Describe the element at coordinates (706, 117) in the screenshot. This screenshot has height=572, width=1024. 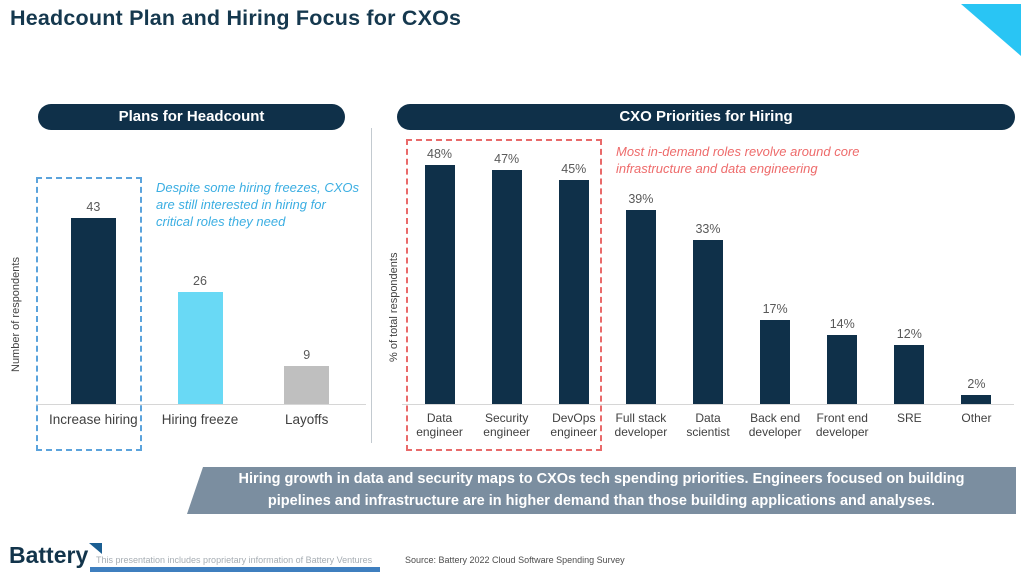
I see `right-chart-header: CXO Priorities for Hiring` at that location.